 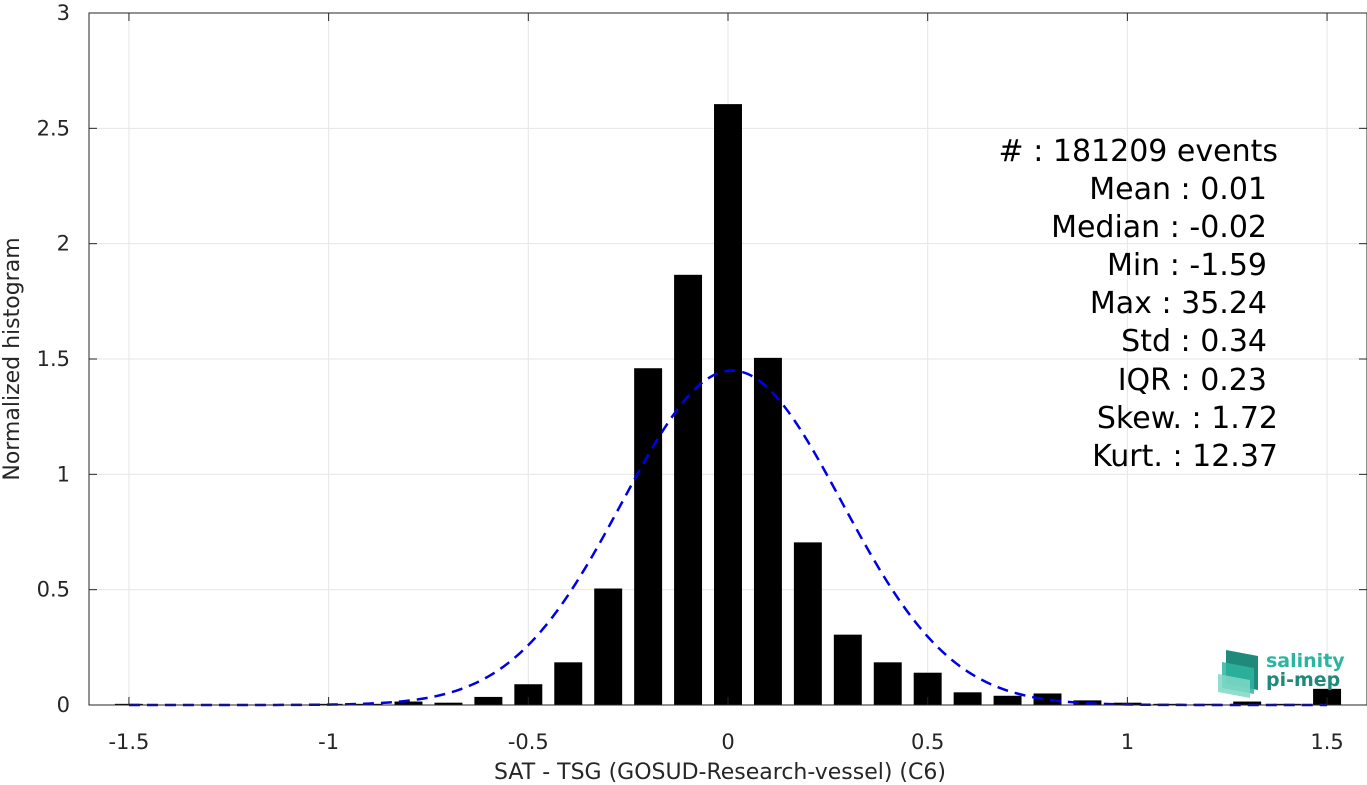 I want to click on stats-line-kurt: Kurt. : 12.37, so click(x=1185, y=456).